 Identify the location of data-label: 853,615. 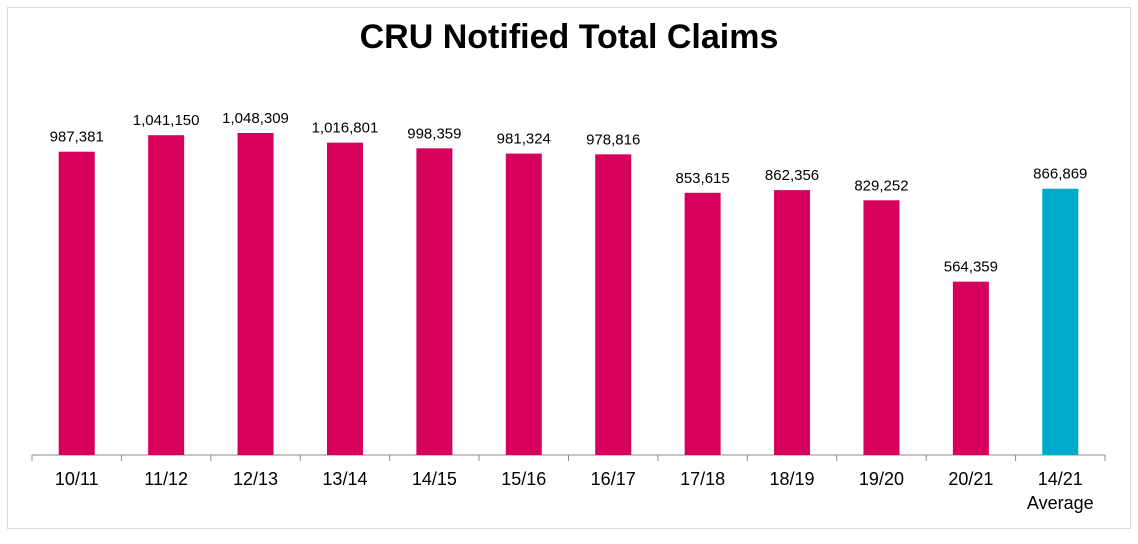
(703, 178).